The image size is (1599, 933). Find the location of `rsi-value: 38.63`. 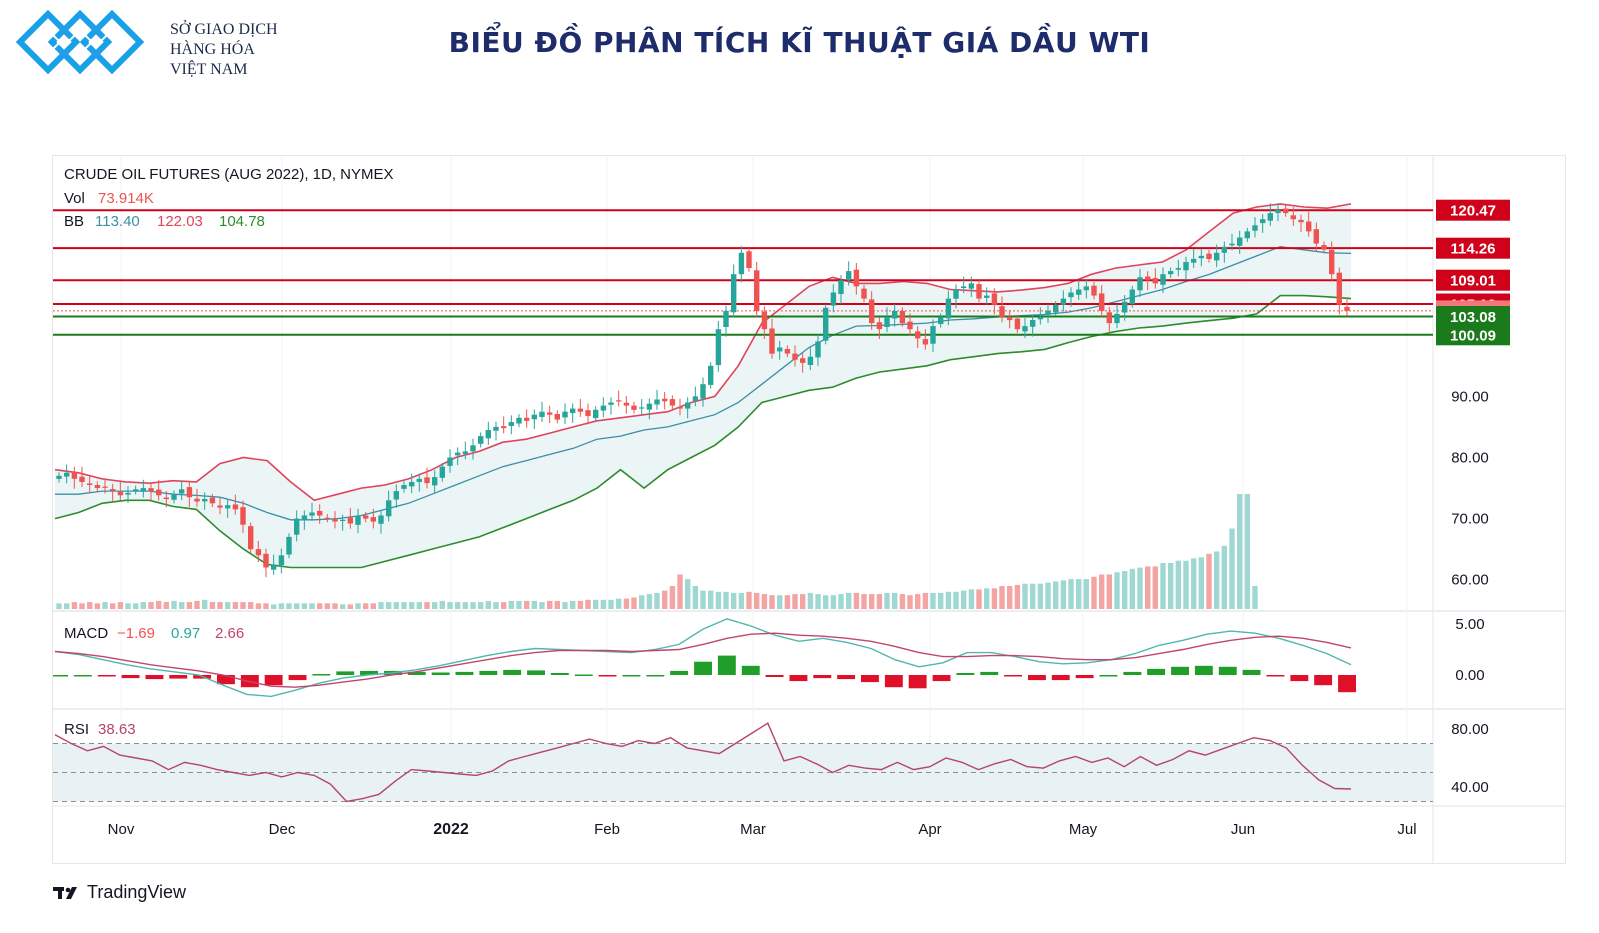

rsi-value: 38.63 is located at coordinates (117, 729).